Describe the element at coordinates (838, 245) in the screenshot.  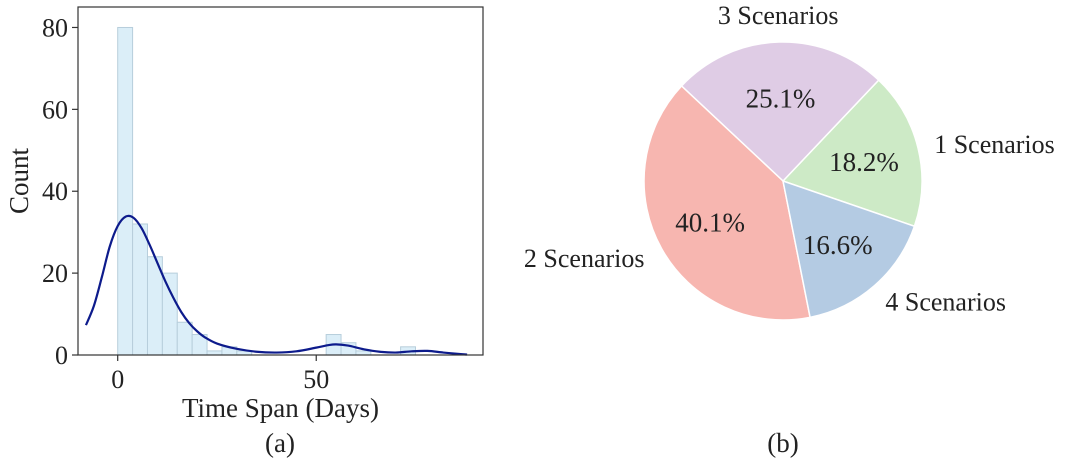
I see `pie-percent-label-3: 16.6%` at that location.